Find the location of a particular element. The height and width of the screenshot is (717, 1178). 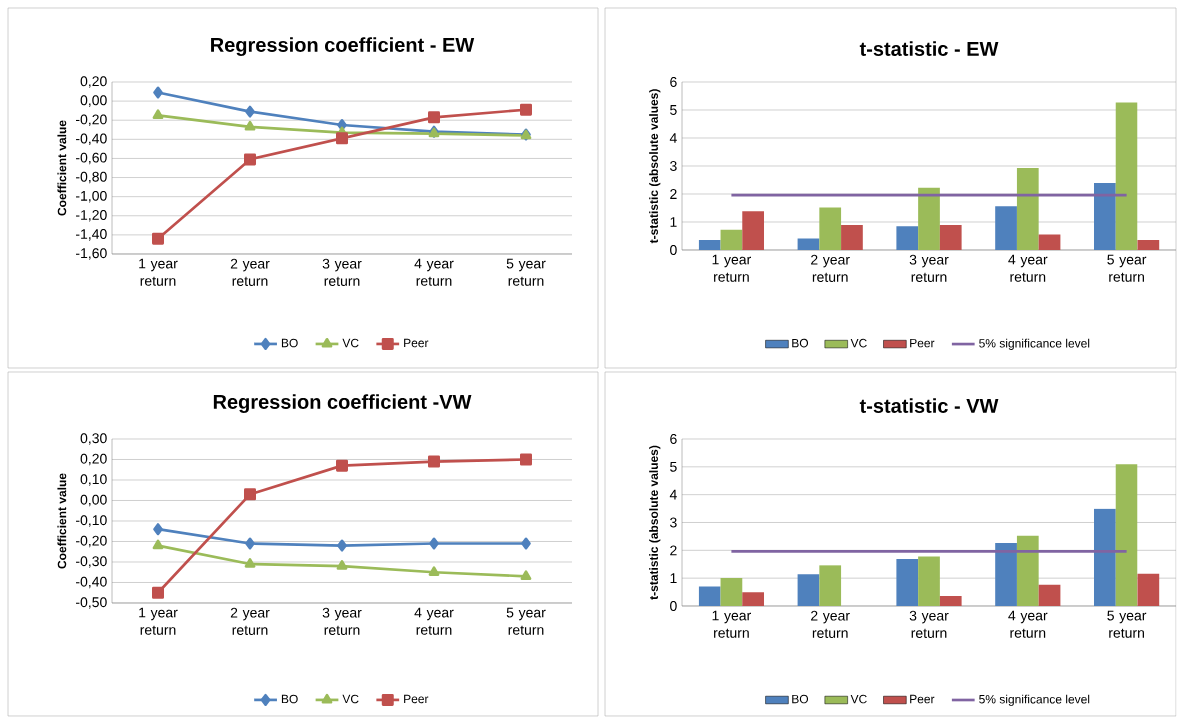

chart-title: t-statistic - EW is located at coordinates (929, 48).